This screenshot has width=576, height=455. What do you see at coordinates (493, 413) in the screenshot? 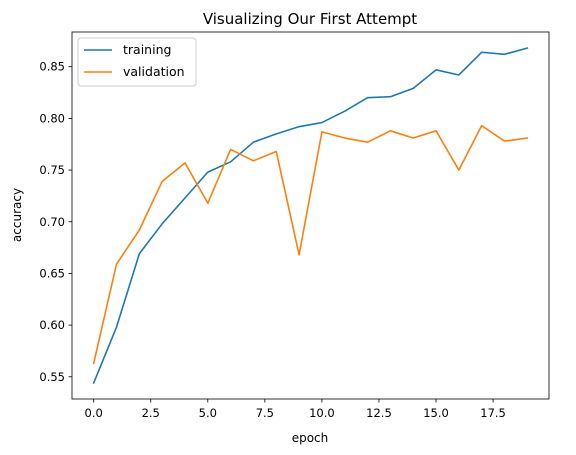
I see `x-tick-label: 17.5` at bounding box center [493, 413].